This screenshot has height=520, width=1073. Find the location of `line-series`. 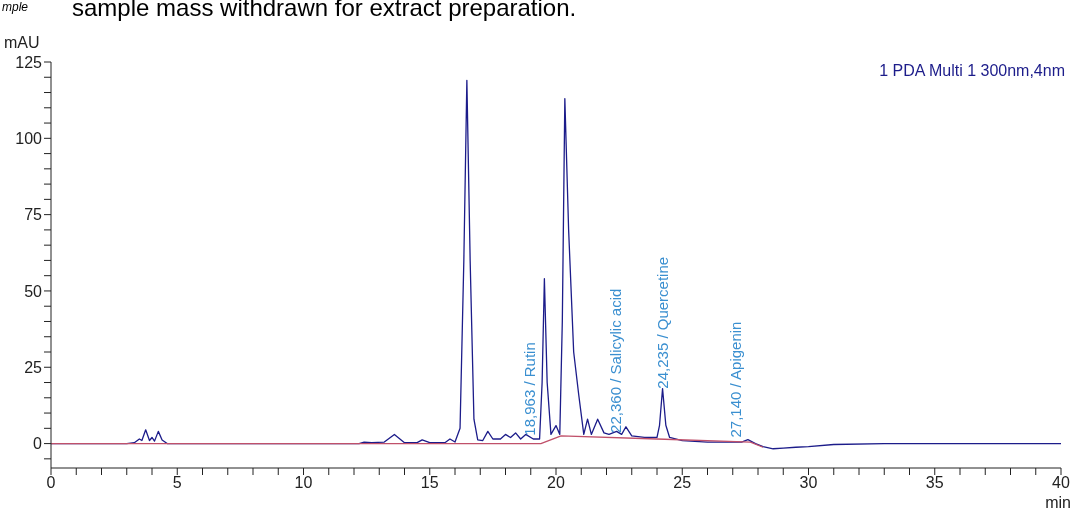

line-series is located at coordinates (407, 441).